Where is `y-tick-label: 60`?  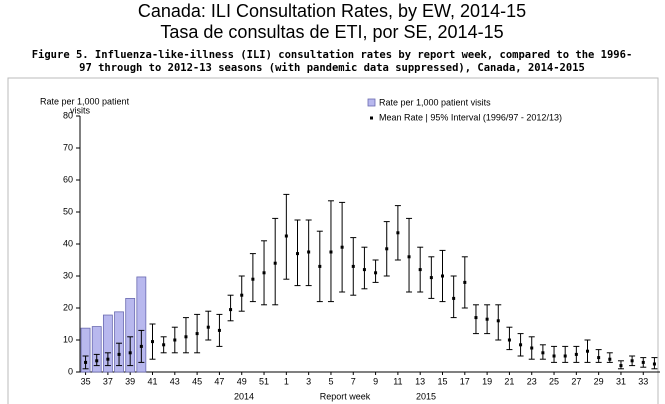
y-tick-label: 60 is located at coordinates (68, 179).